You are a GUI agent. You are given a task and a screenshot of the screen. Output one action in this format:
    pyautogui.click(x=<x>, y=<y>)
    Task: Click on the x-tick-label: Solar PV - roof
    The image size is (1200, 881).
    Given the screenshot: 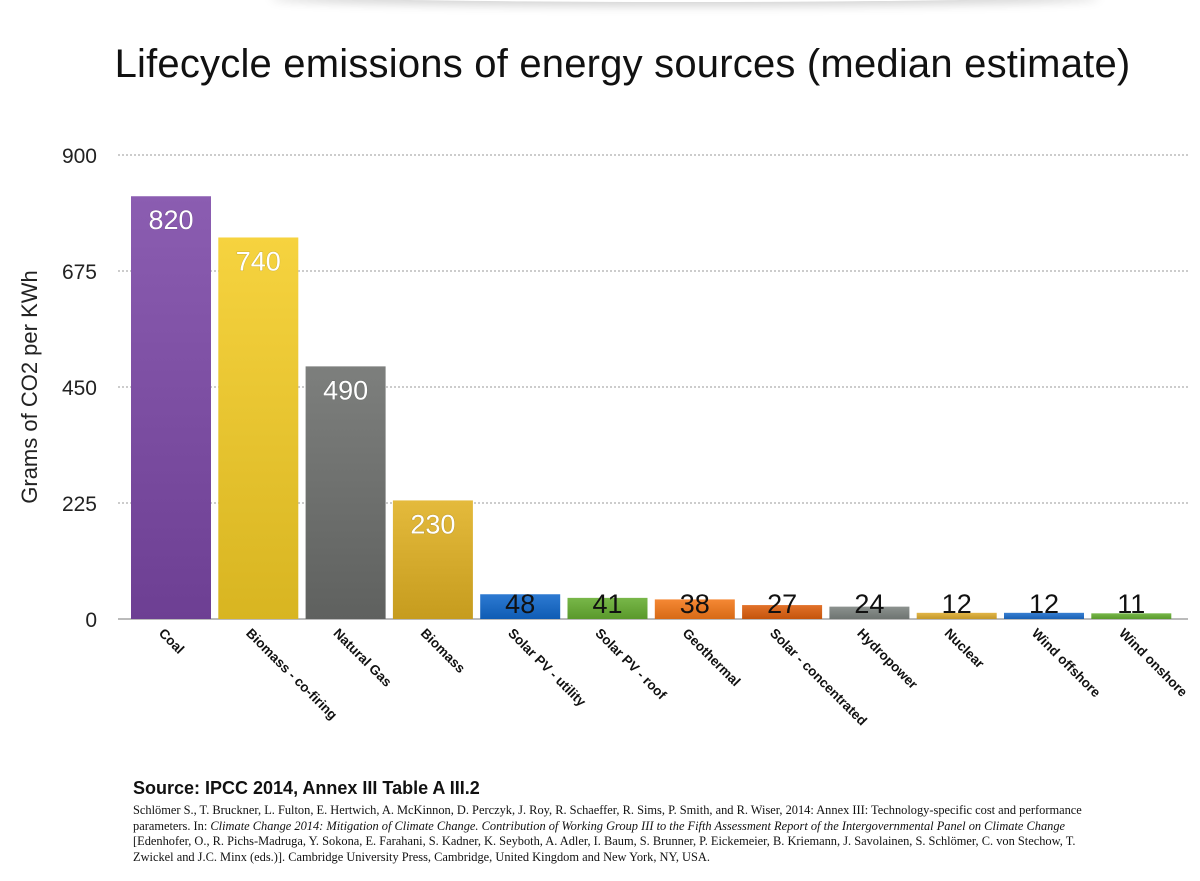 What is the action you would take?
    pyautogui.click(x=630, y=664)
    